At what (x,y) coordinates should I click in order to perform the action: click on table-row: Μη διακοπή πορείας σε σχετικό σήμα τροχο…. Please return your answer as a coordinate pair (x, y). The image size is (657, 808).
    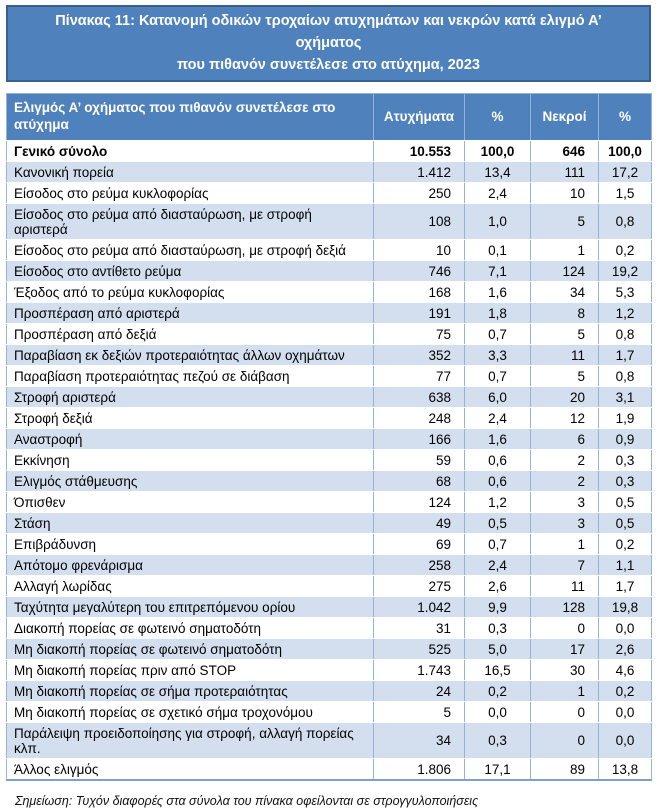
    Looking at the image, I should click on (329, 712).